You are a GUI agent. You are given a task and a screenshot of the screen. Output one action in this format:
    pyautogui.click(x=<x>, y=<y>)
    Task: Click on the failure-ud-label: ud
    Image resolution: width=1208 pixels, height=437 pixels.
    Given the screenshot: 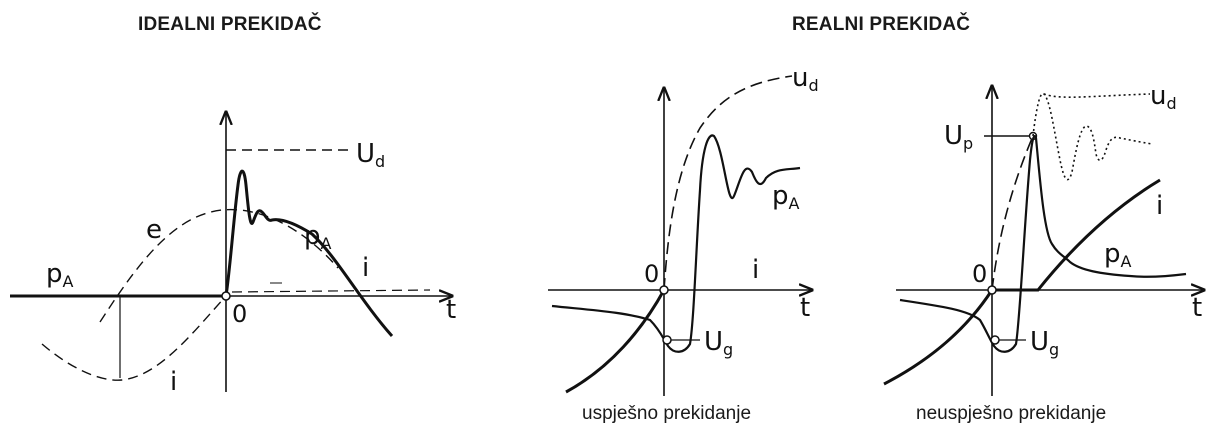 What is the action you would take?
    pyautogui.click(x=1163, y=97)
    